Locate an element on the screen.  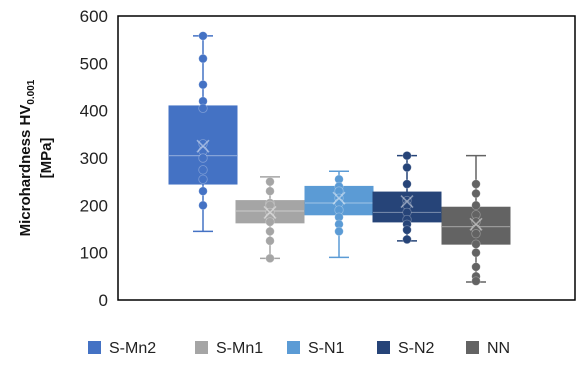
box-nn is located at coordinates (476, 220).